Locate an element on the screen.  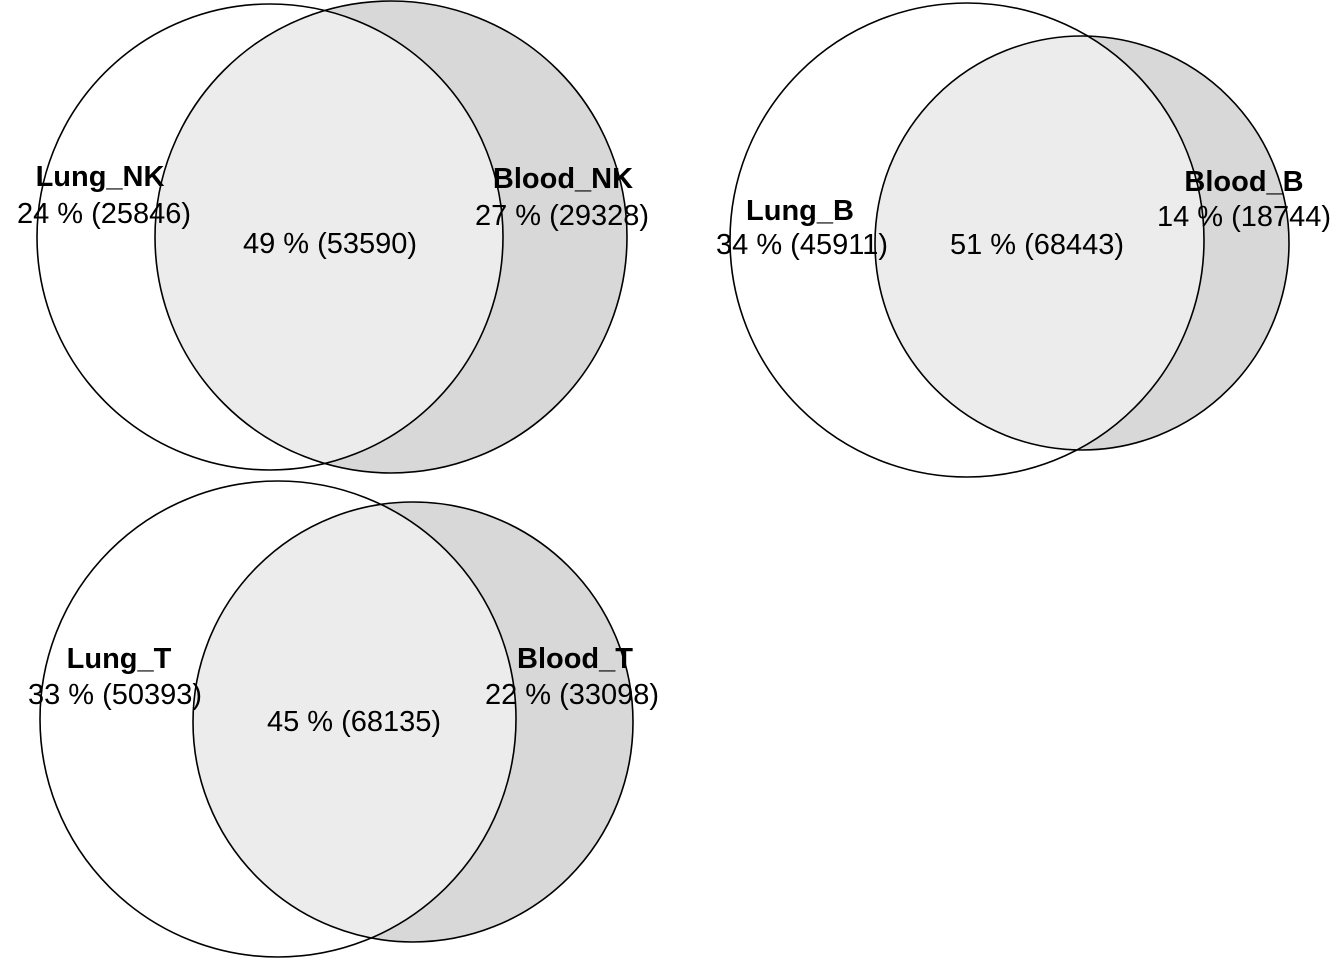
blood-t-only-value: 22 % (33098) is located at coordinates (572, 695).